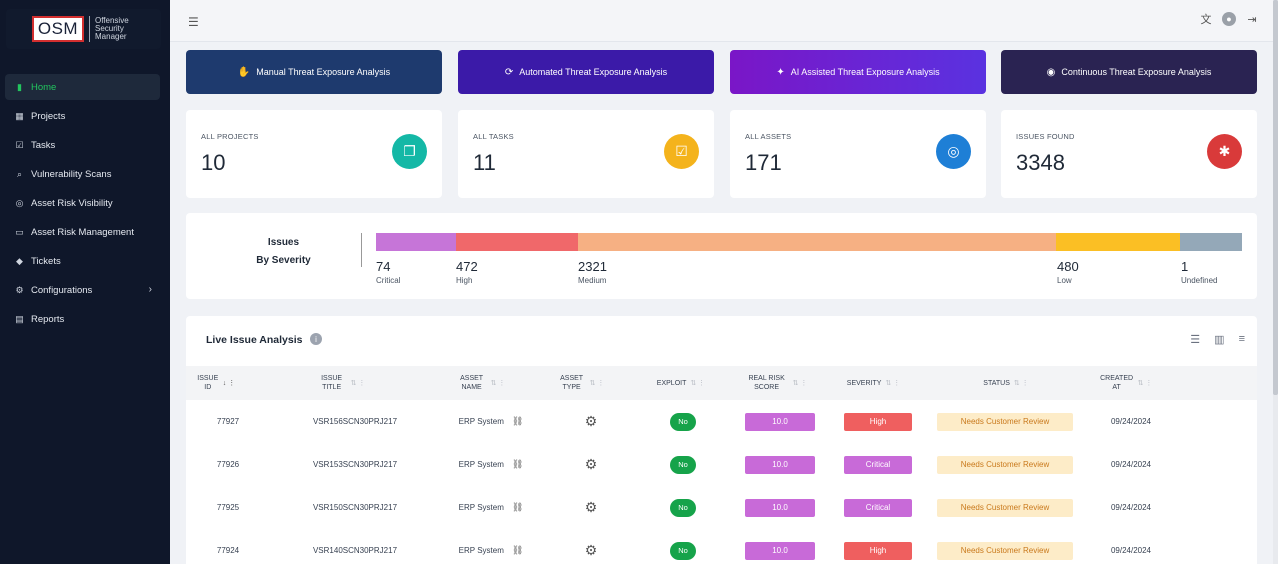  I want to click on logo: OSM Offensive Security Manager, so click(83, 29).